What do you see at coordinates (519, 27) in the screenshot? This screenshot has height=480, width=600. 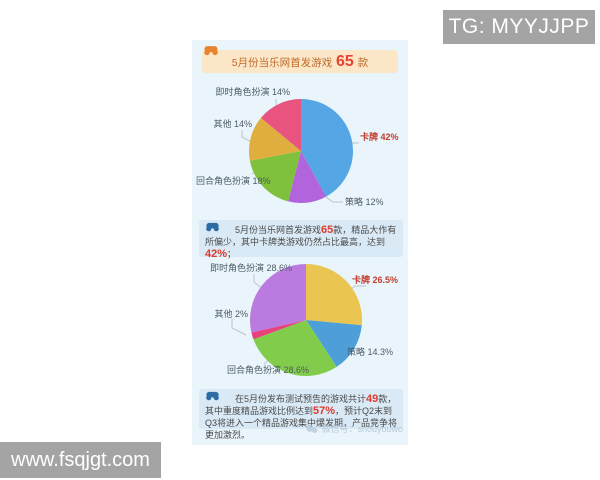 I see `telegram-watermark: TG: MYYJJPP` at bounding box center [519, 27].